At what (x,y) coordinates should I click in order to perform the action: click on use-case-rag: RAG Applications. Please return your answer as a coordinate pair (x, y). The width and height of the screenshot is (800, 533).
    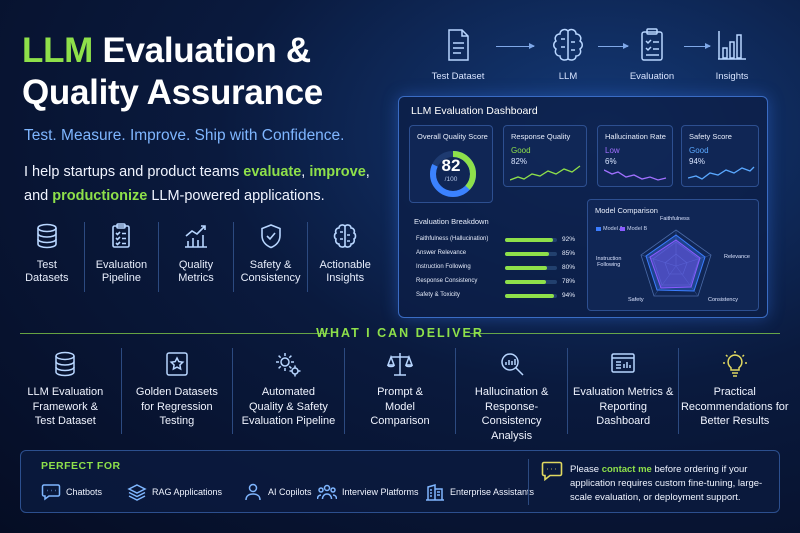
    Looking at the image, I should click on (174, 492).